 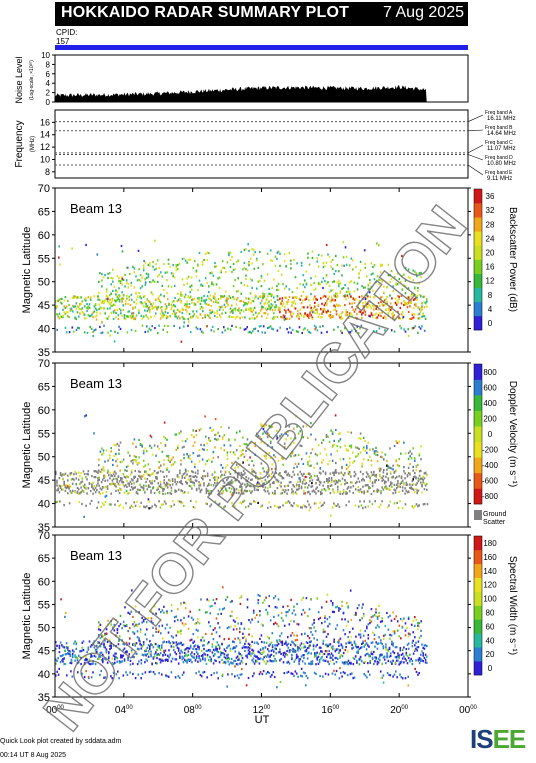 I want to click on lat-tick-label: 40, so click(x=44, y=505).